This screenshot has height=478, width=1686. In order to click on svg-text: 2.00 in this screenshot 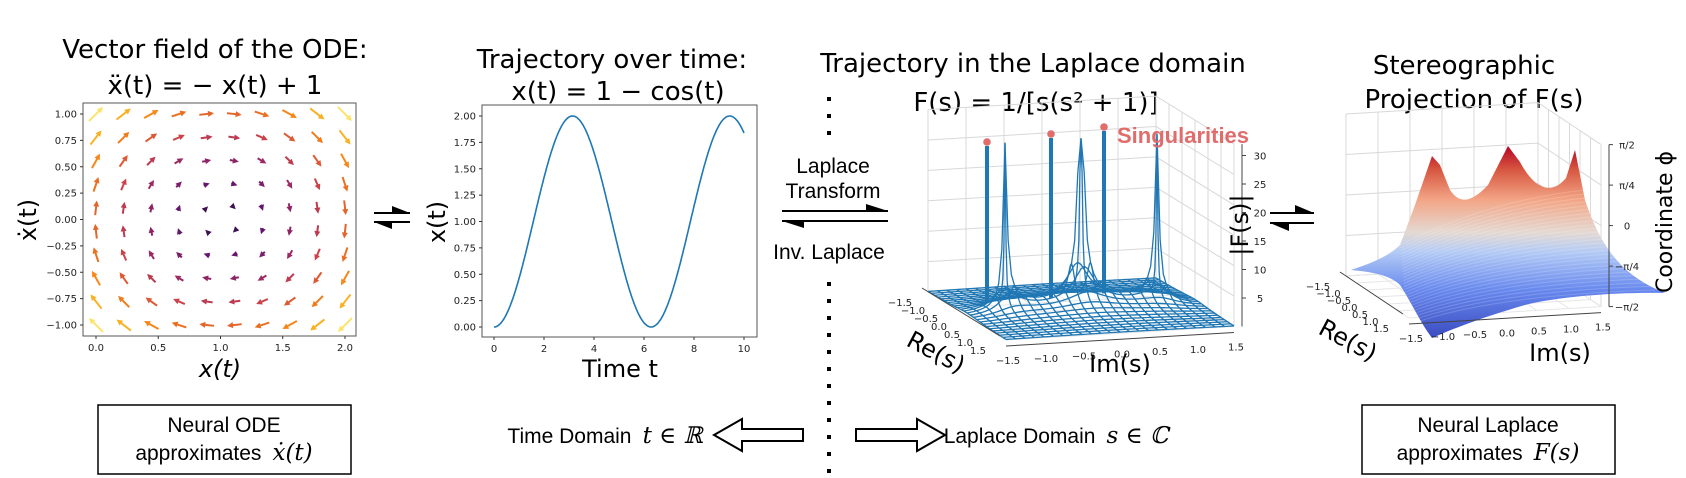, I will do `click(465, 117)`.